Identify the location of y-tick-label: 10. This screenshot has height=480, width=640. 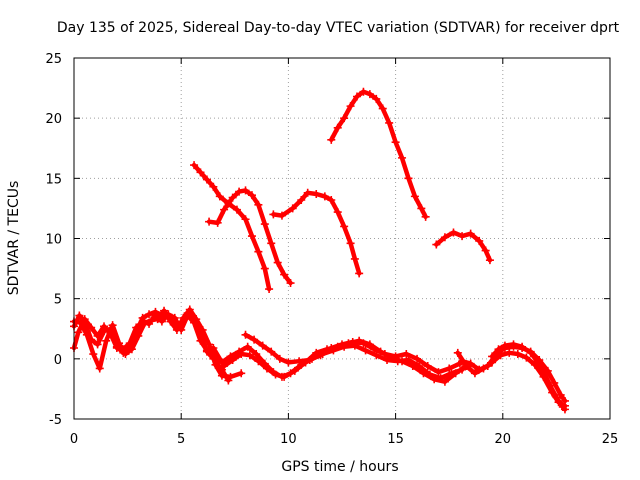
(53, 240).